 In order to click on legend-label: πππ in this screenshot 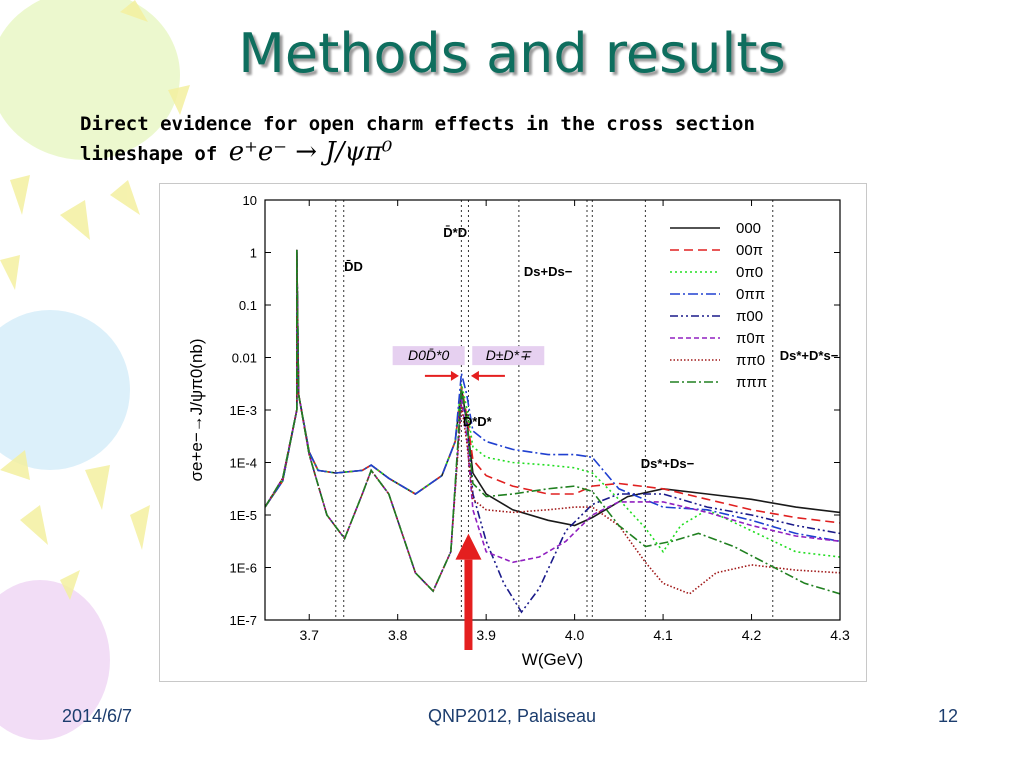, I will do `click(751, 382)`.